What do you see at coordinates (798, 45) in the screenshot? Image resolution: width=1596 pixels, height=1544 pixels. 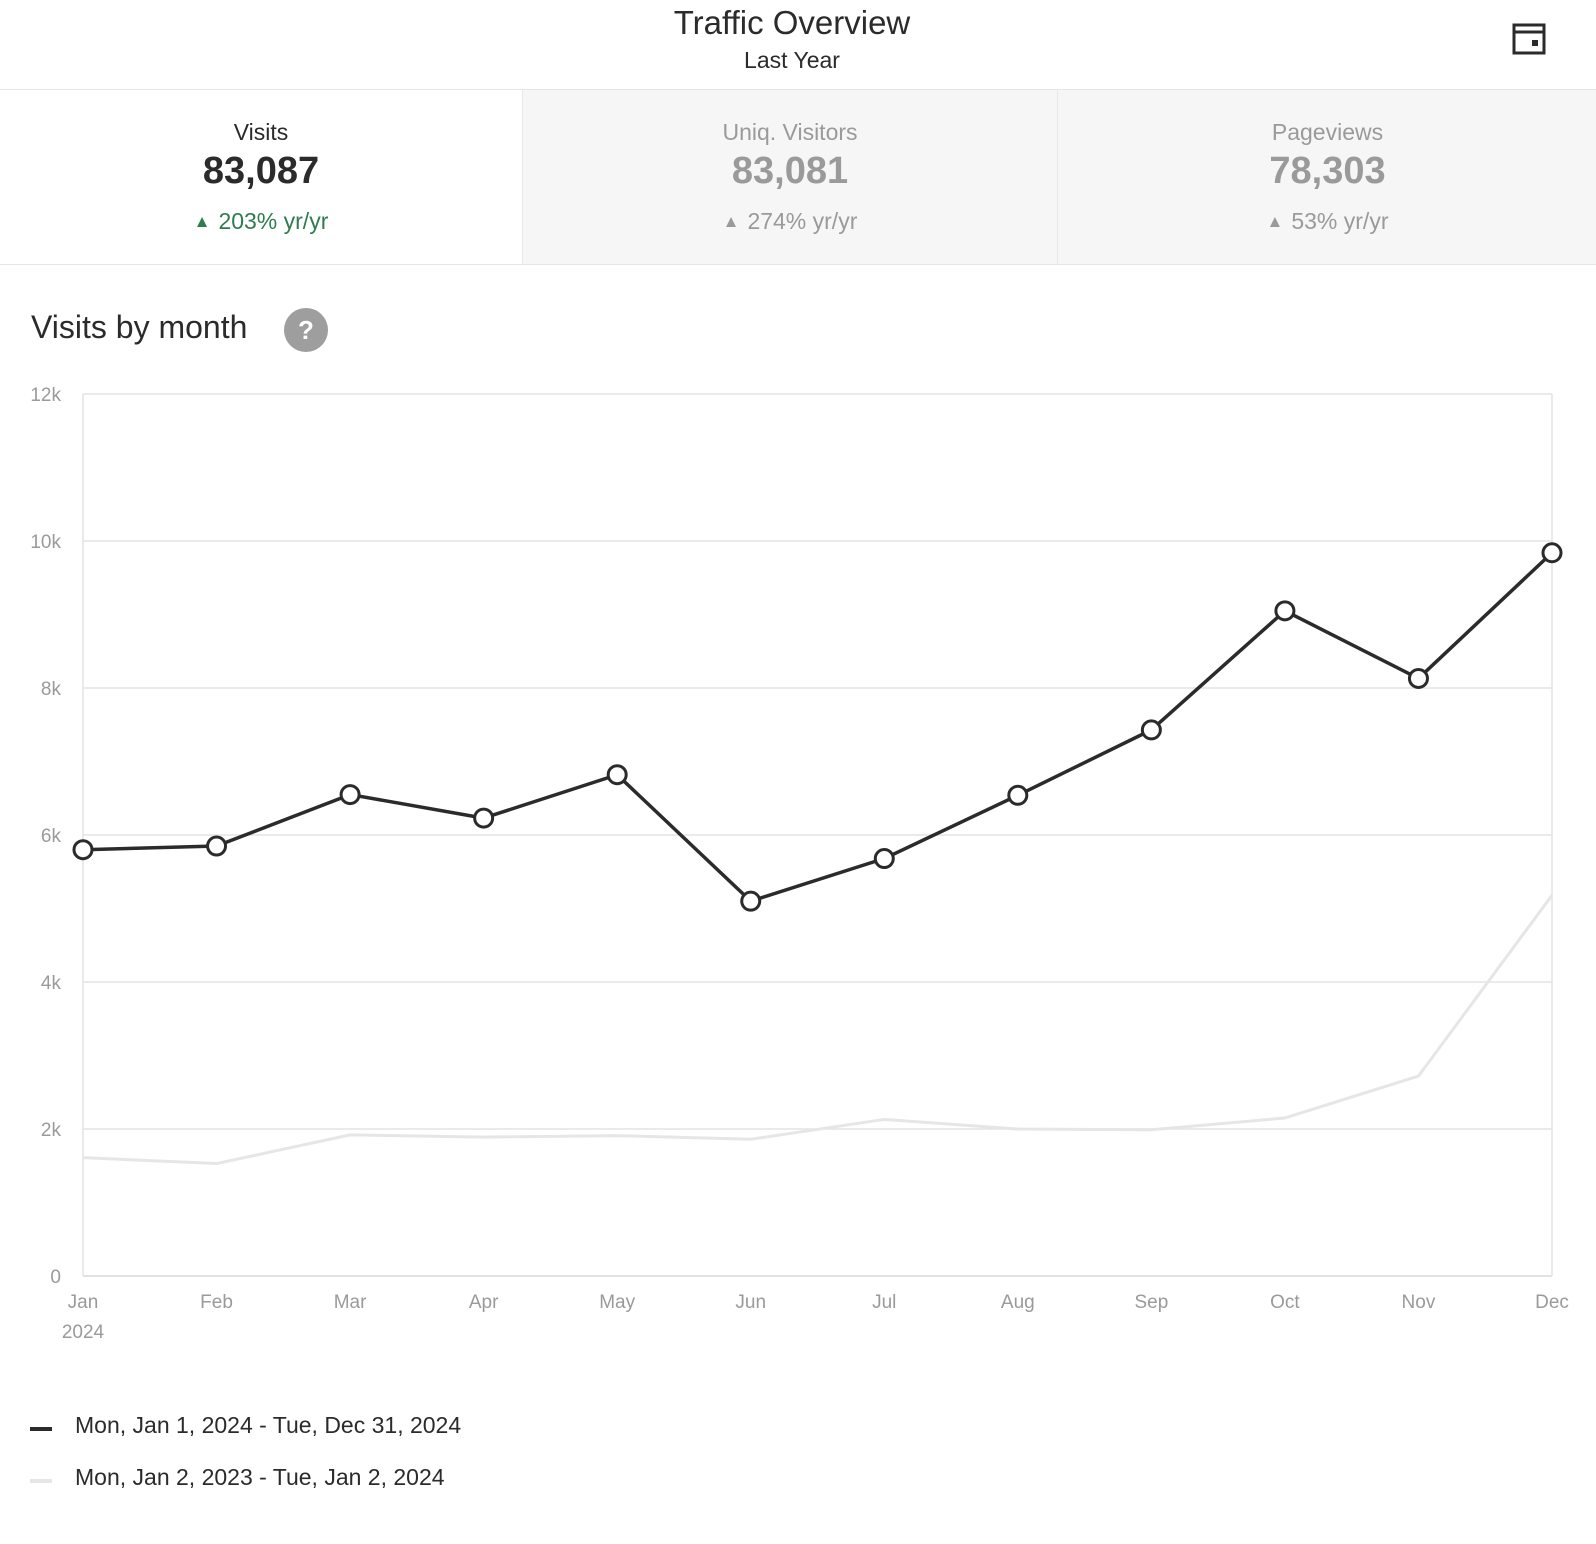 I see `header: Traffic Overview Last Year` at bounding box center [798, 45].